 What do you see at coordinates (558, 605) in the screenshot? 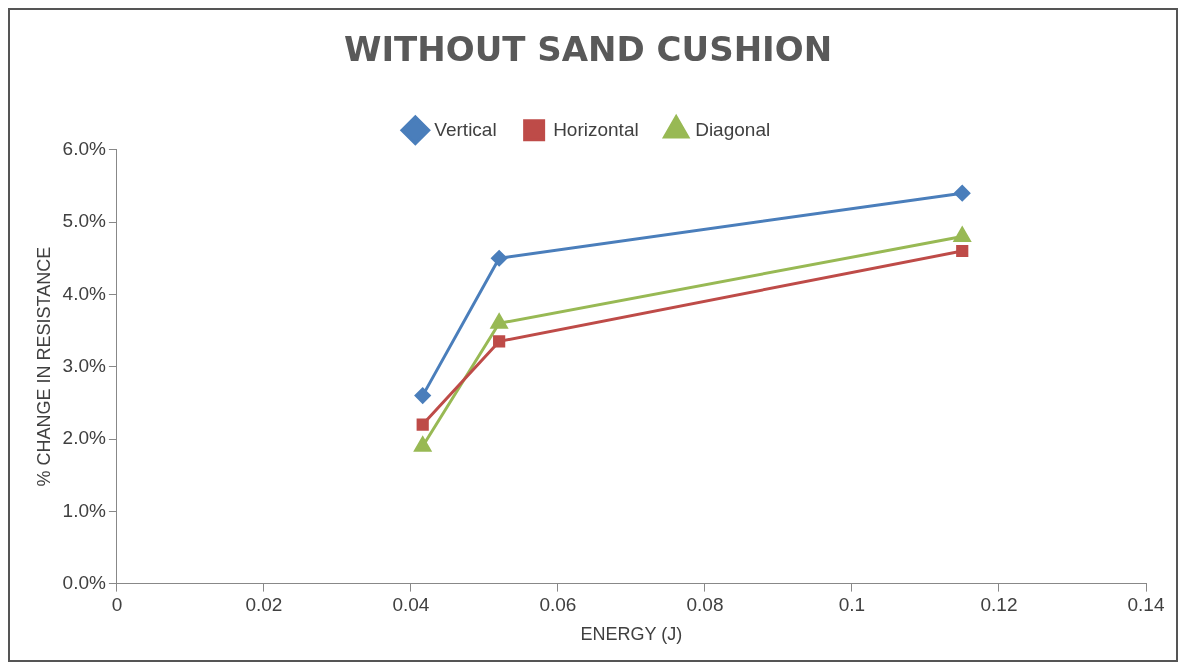
I see `x-tick-label: 0.06` at bounding box center [558, 605].